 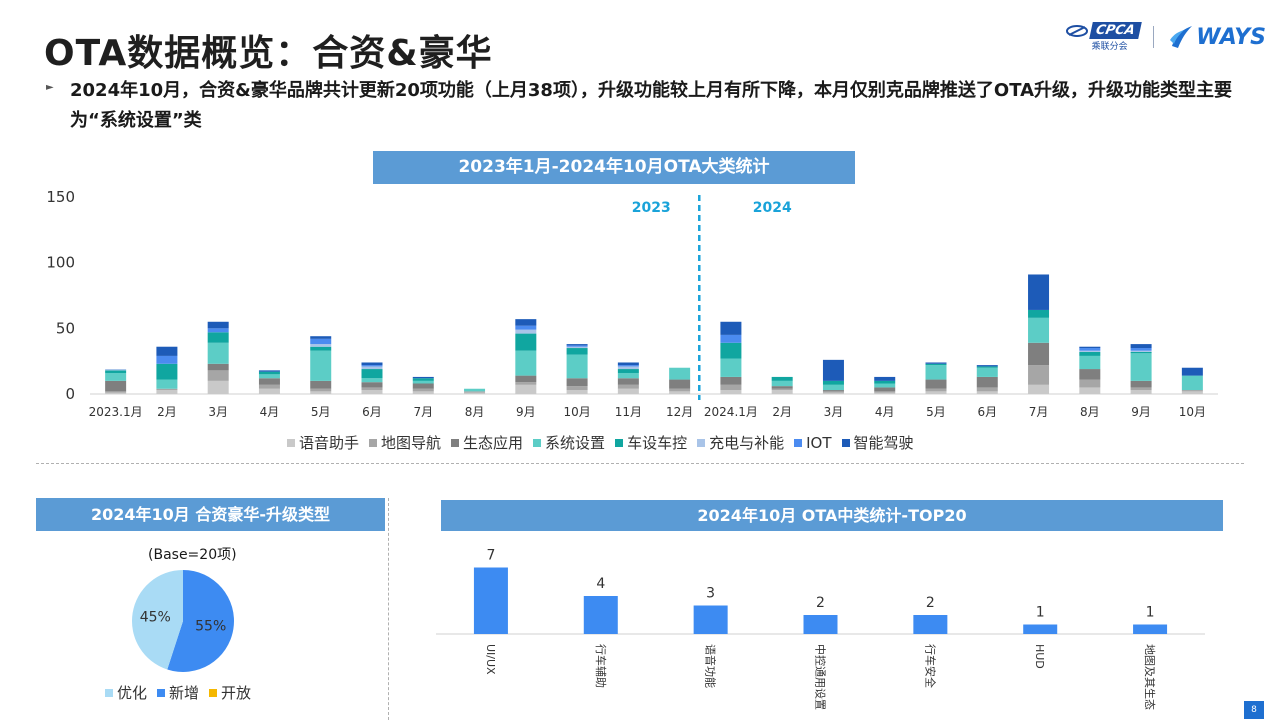 I want to click on logo-separator, so click(x=1154, y=37).